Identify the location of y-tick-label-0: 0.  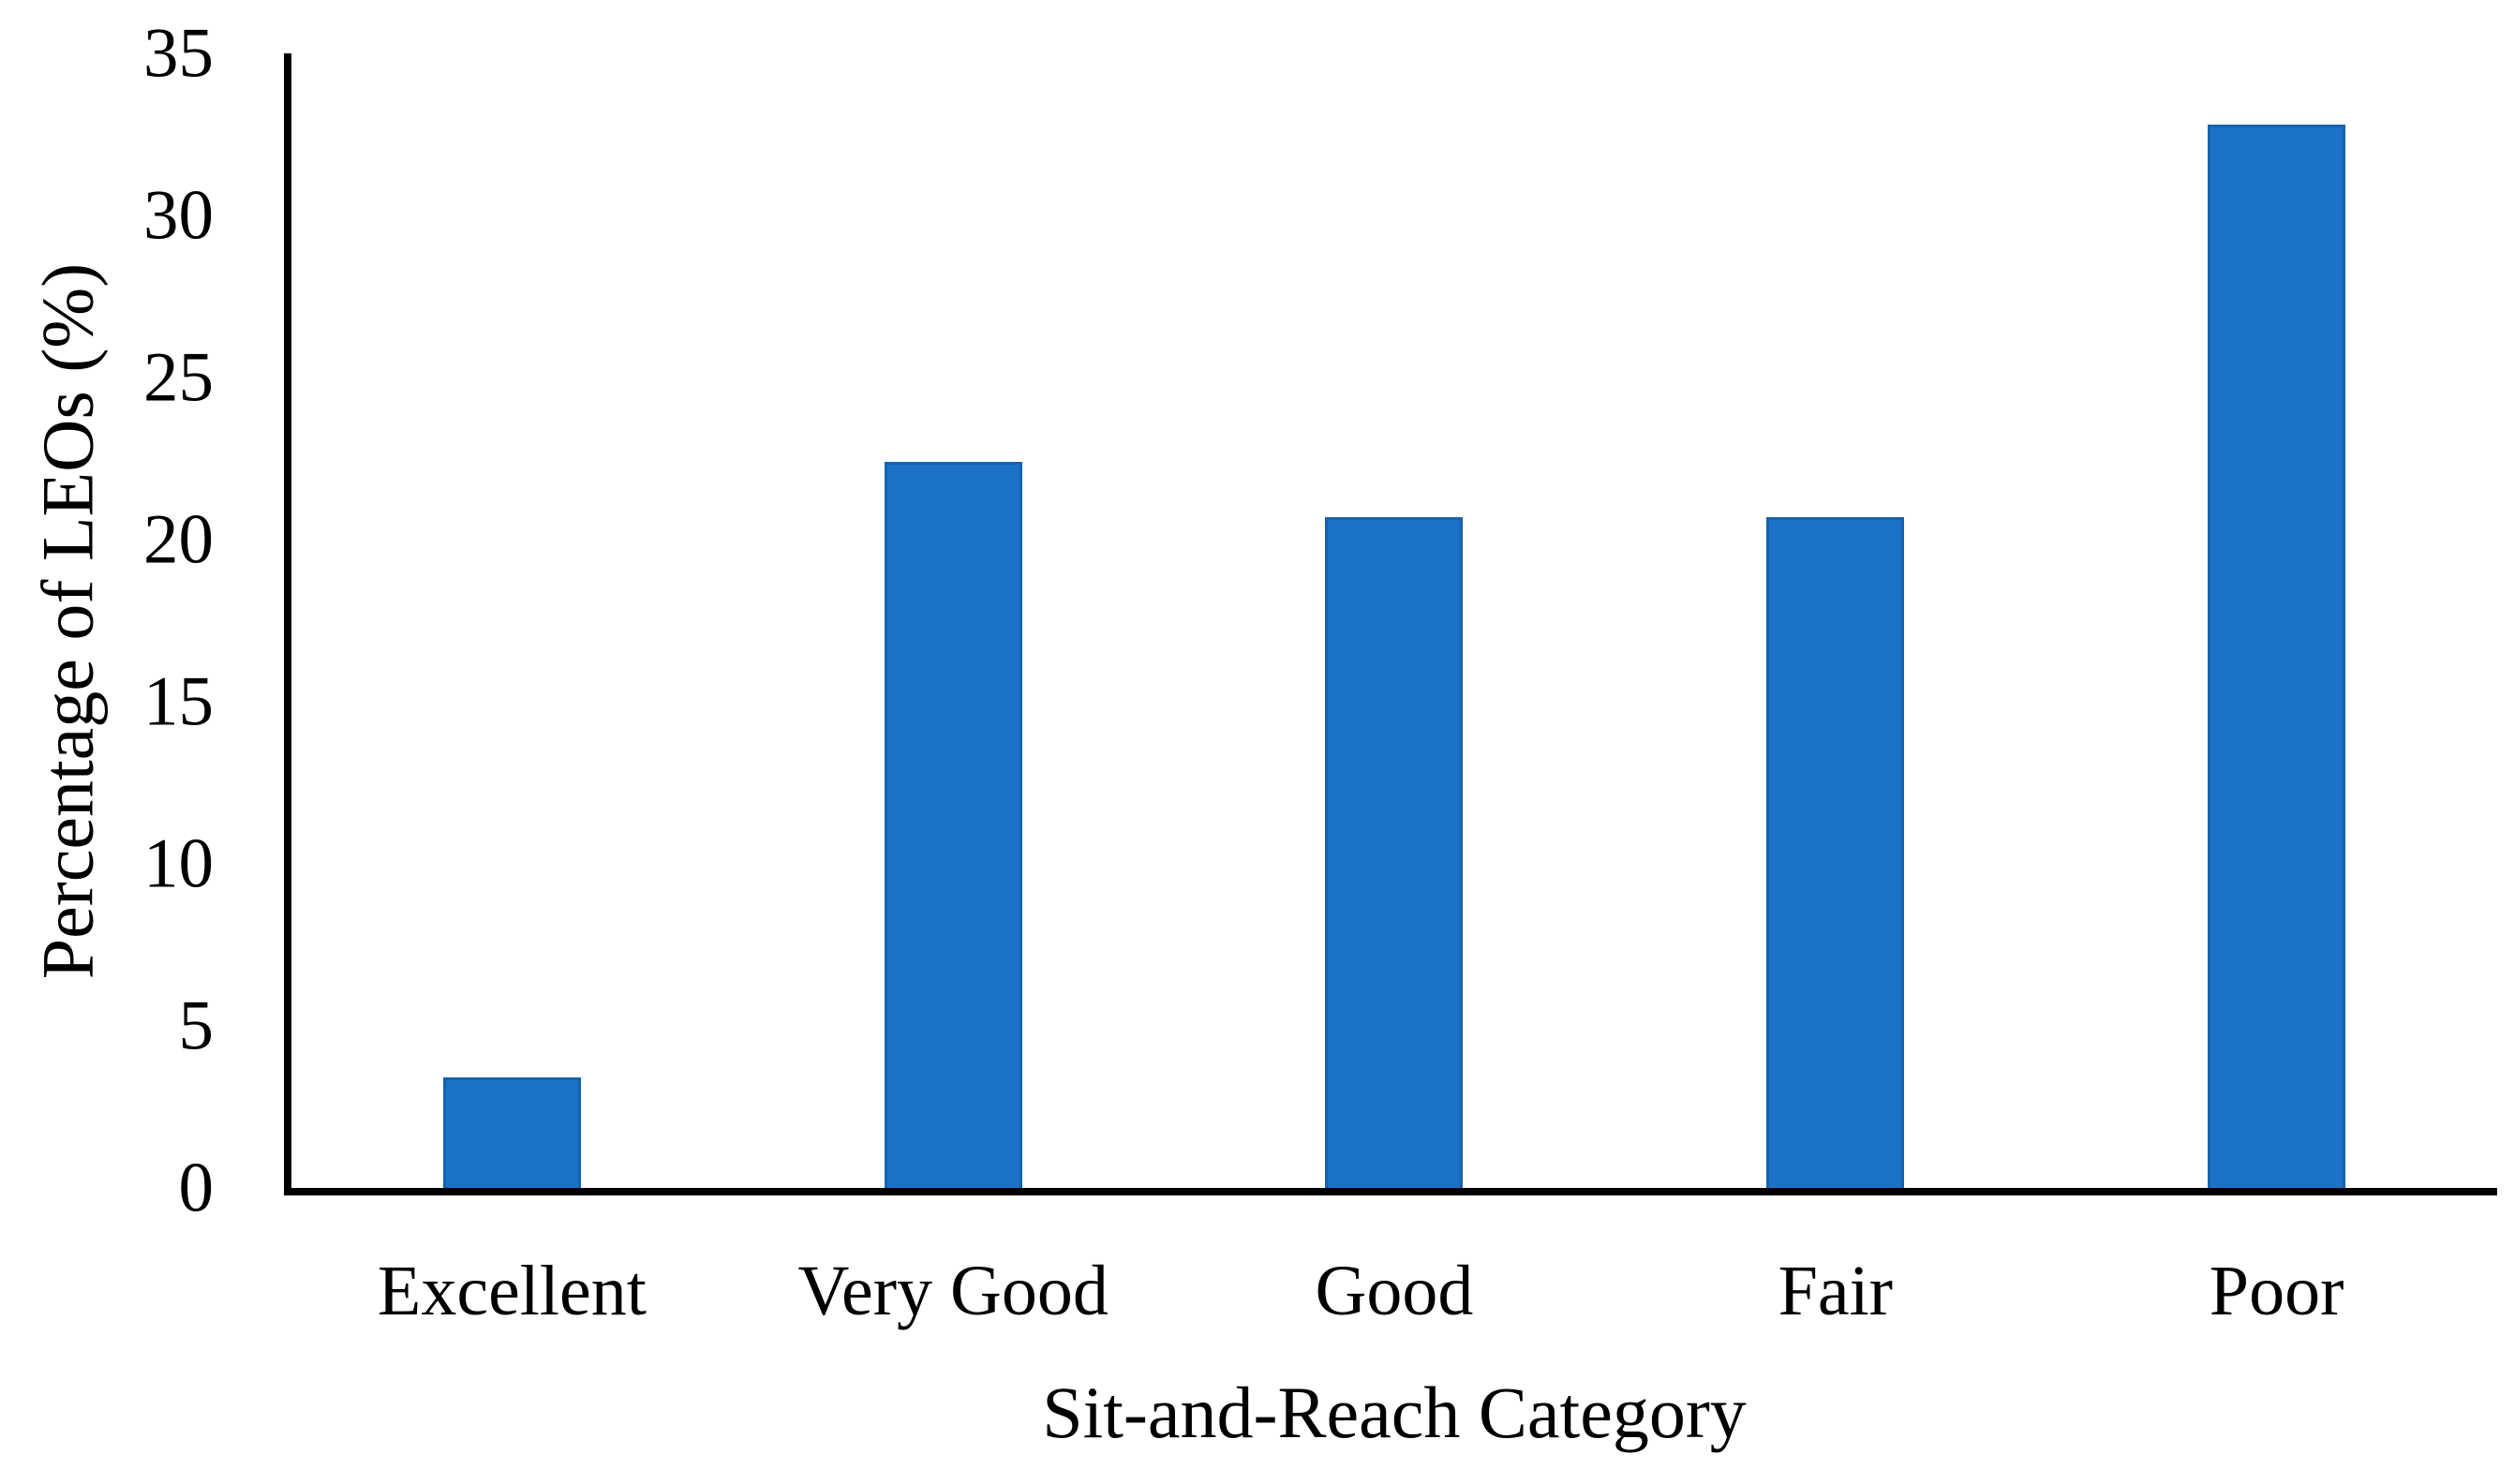
(196, 1188).